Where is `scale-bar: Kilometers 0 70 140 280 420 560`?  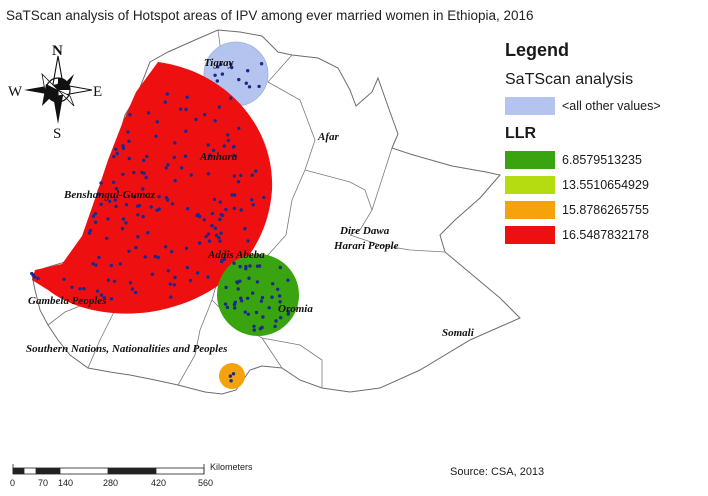 scale-bar: Kilometers 0 70 140 280 420 560 is located at coordinates (131, 475).